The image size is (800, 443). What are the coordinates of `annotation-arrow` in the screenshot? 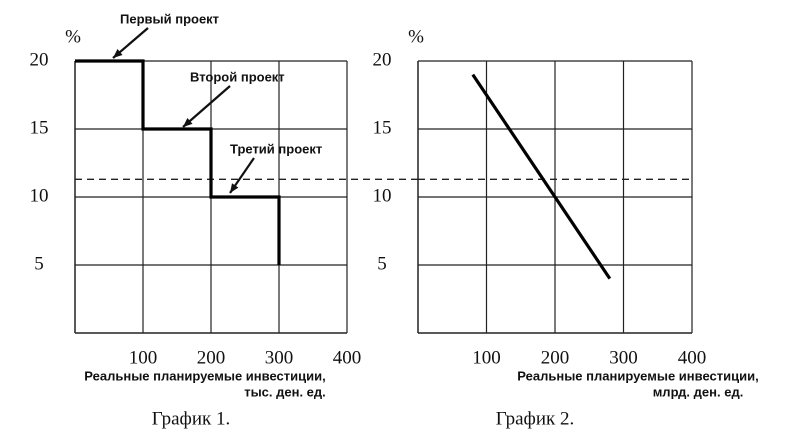 It's located at (206, 106).